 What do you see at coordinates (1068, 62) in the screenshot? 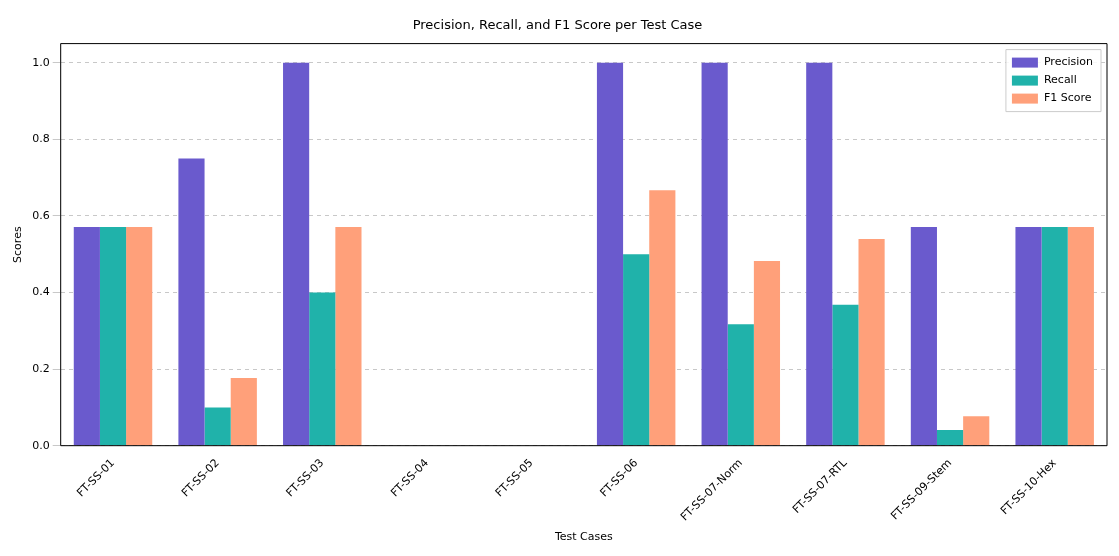
I see `legend-label: Precision` at bounding box center [1068, 62].